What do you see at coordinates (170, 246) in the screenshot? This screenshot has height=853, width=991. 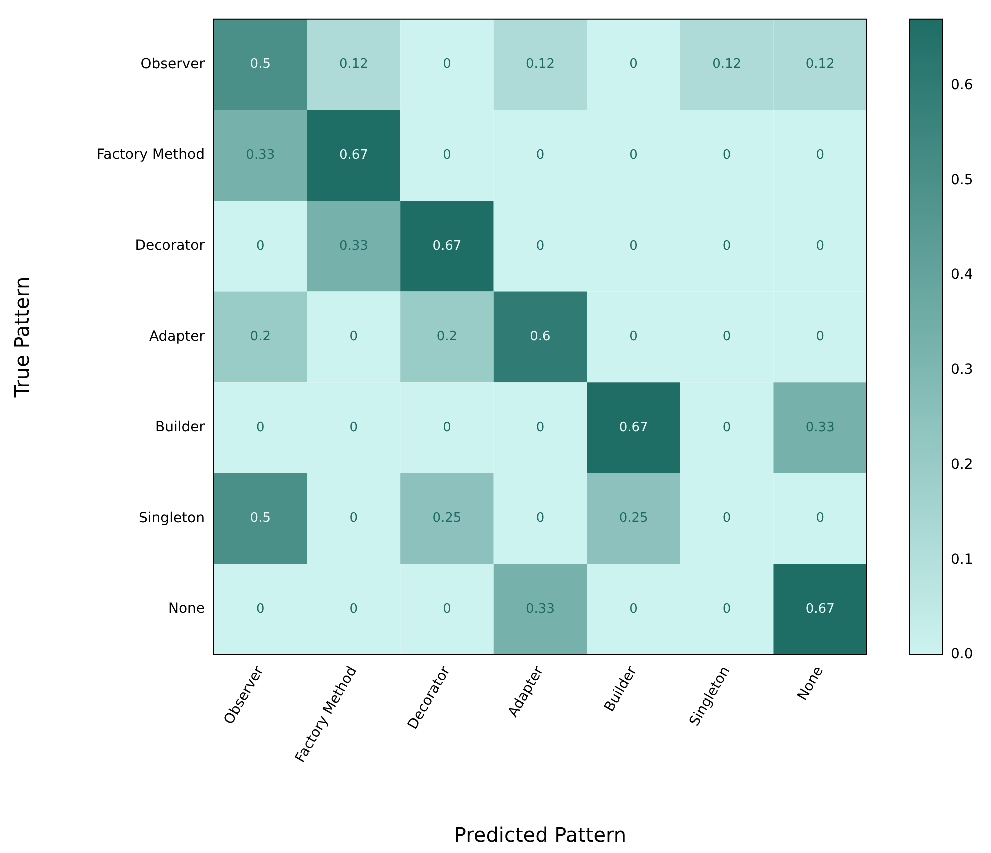 I see `y-tick-label: Decorator` at bounding box center [170, 246].